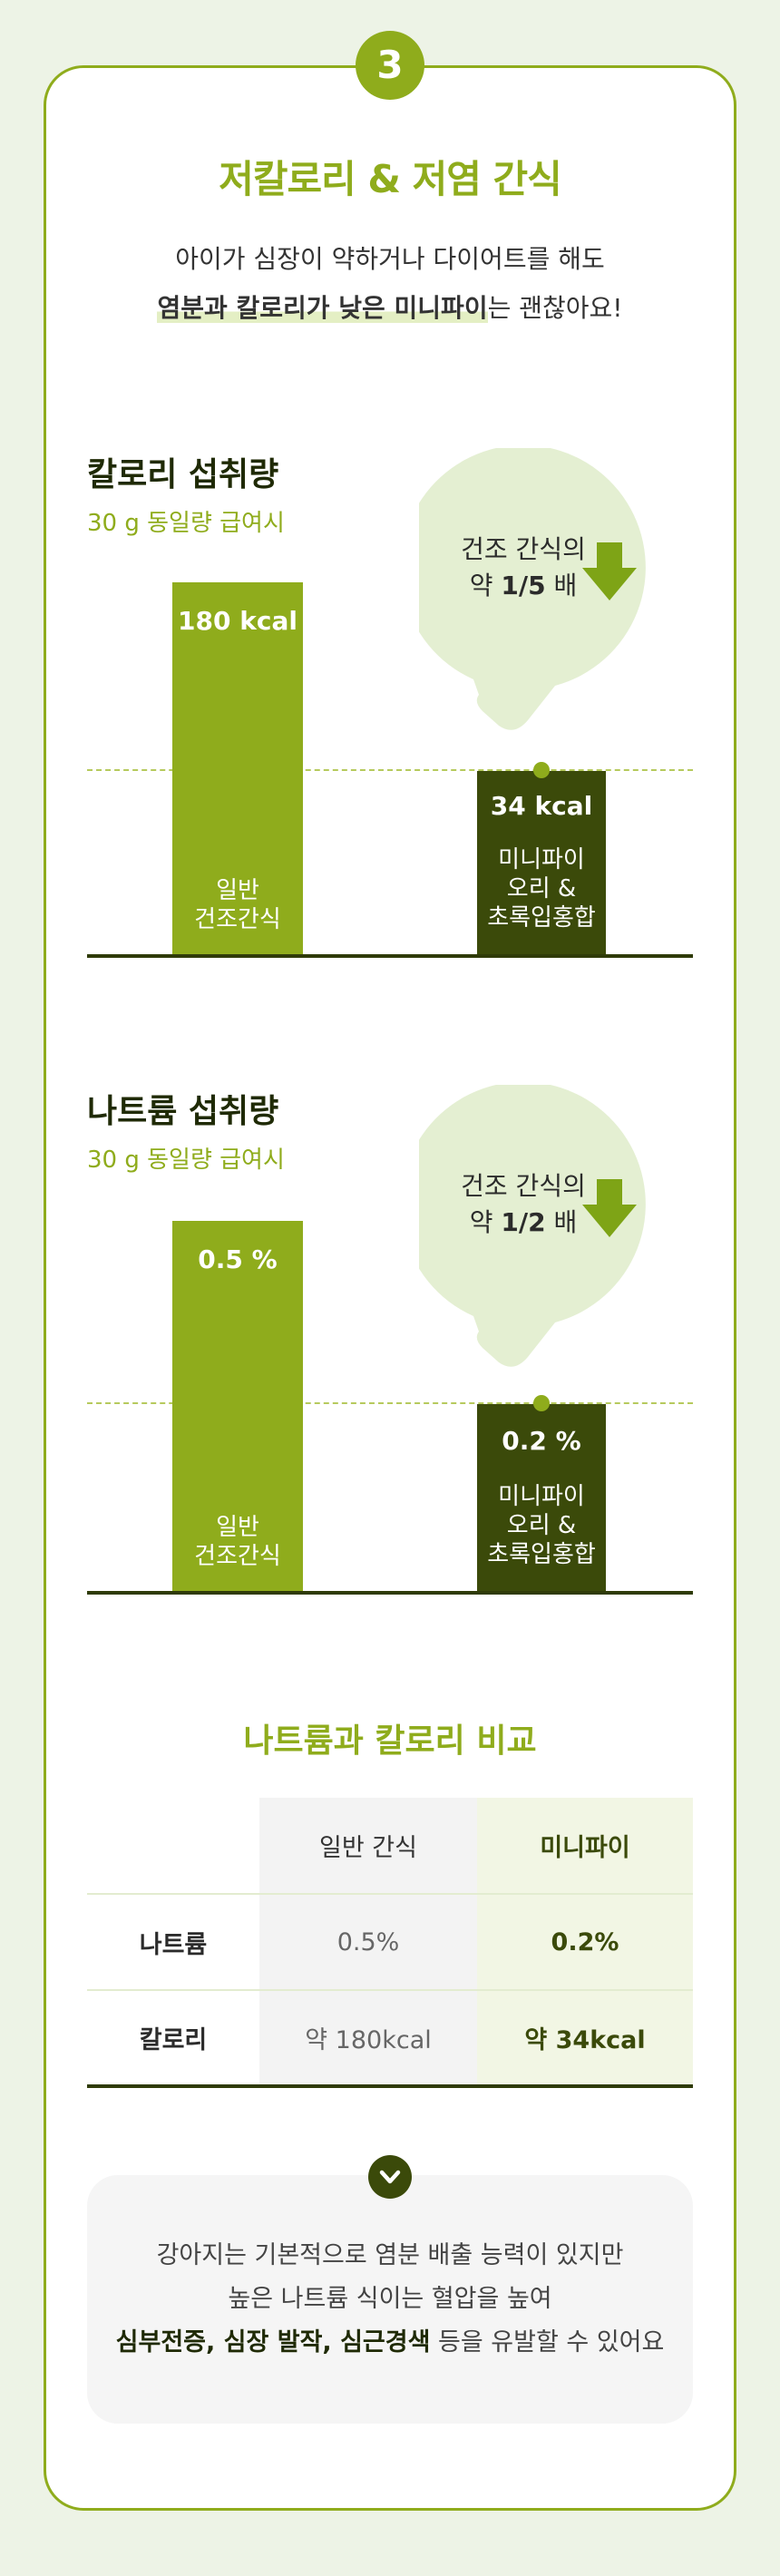 Image resolution: width=780 pixels, height=2576 pixels. Describe the element at coordinates (541, 1525) in the screenshot. I see `sodium-bar-minipie-label: 미니파이 오리 & 초록입홍합` at that location.